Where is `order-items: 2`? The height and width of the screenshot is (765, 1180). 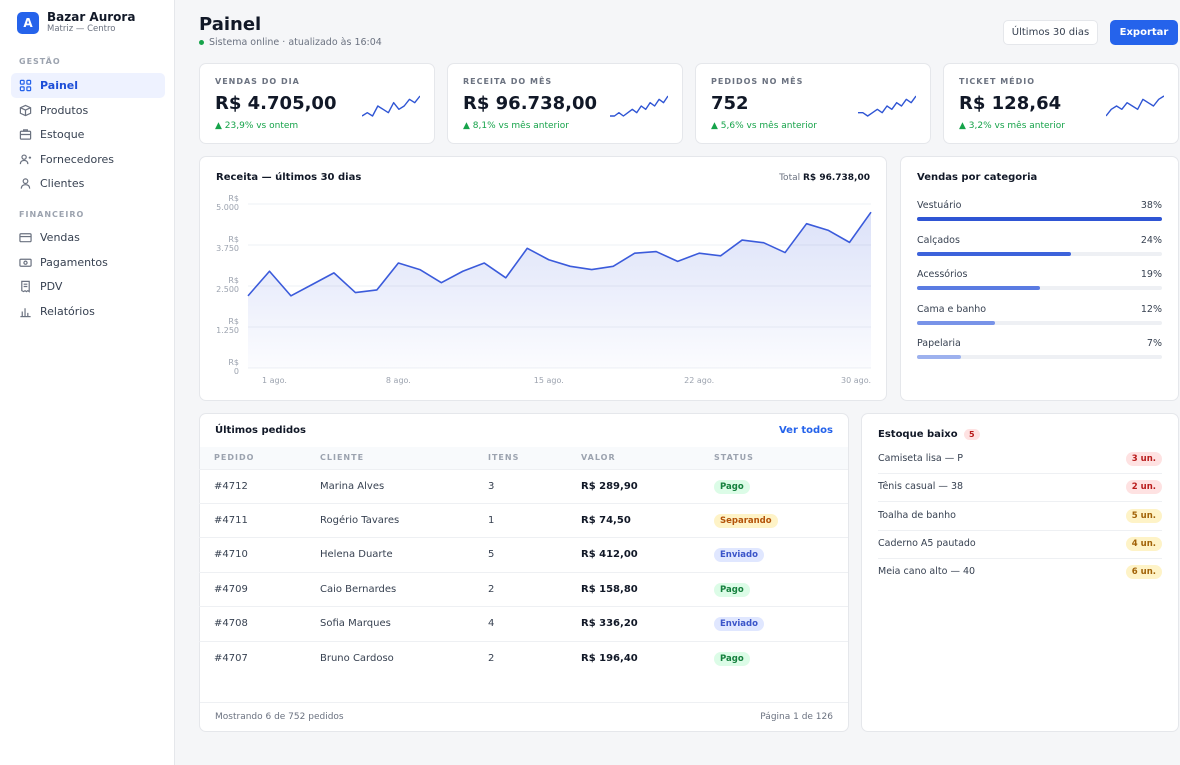 order-items: 2 is located at coordinates (491, 658).